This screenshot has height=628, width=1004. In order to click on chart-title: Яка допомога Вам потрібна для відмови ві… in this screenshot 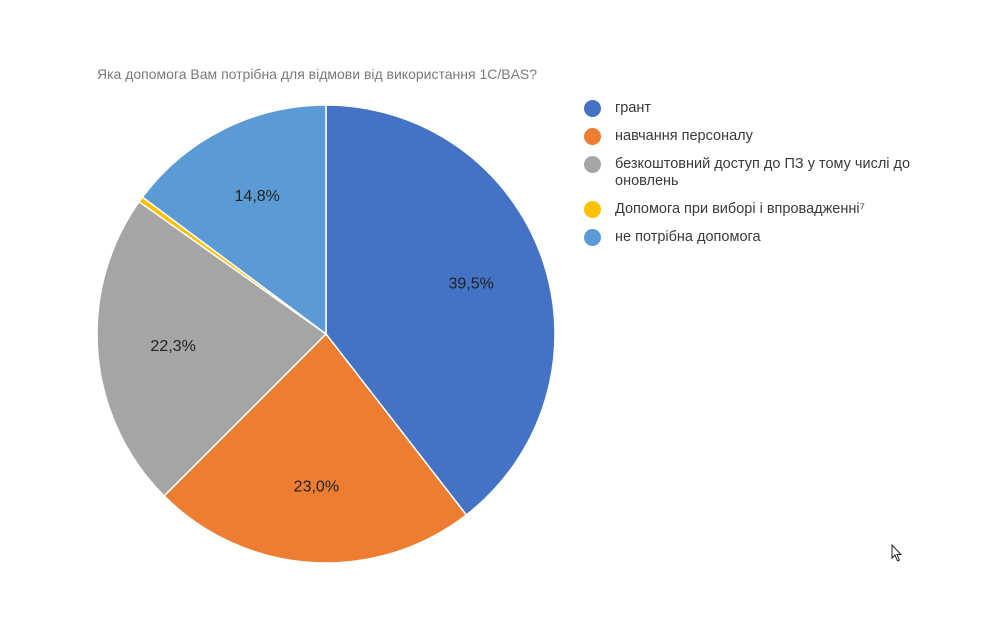, I will do `click(317, 74)`.